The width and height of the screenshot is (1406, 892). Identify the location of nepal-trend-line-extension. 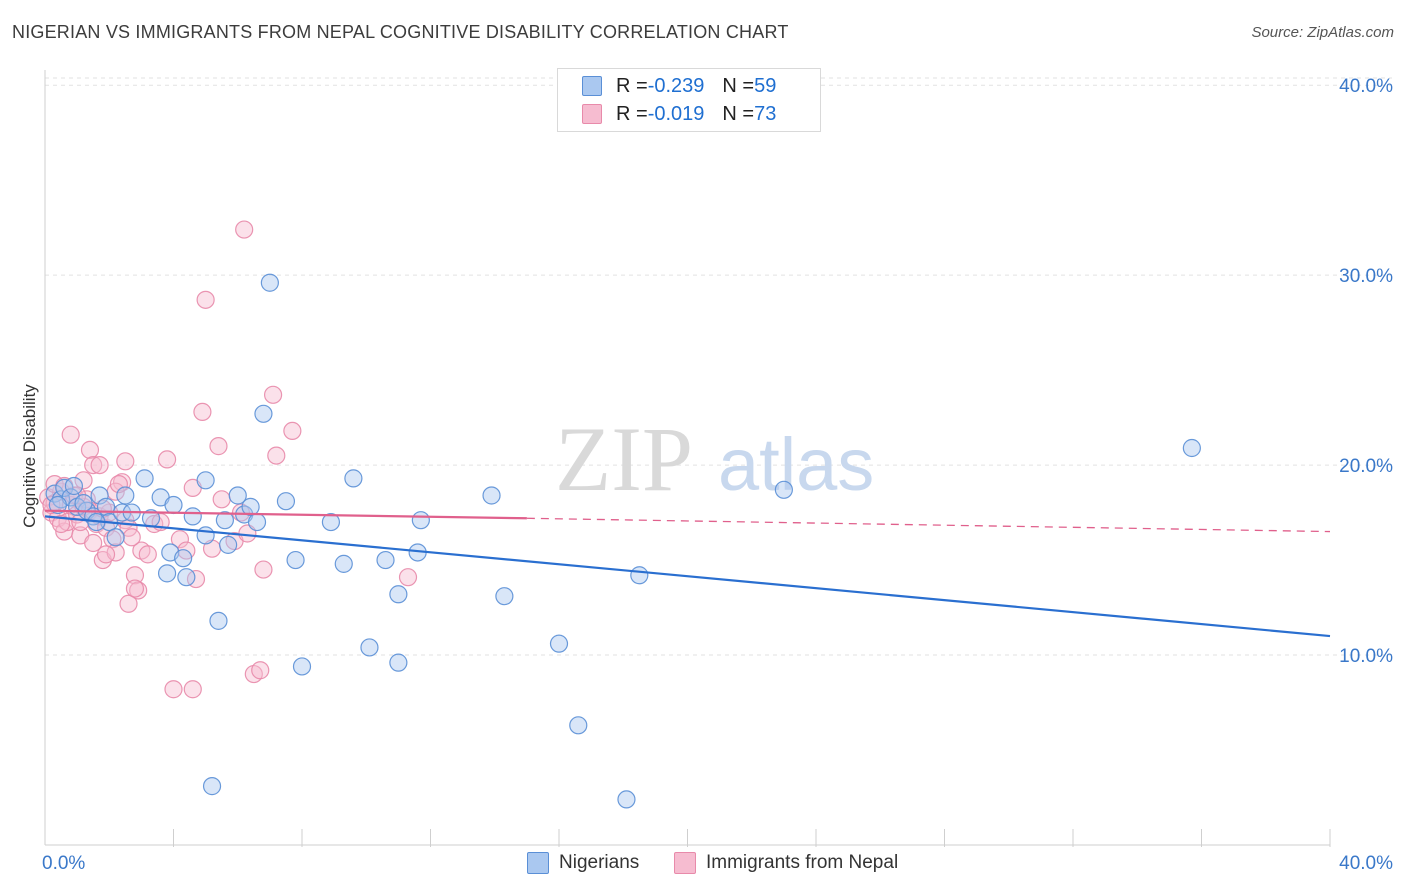
(928, 525).